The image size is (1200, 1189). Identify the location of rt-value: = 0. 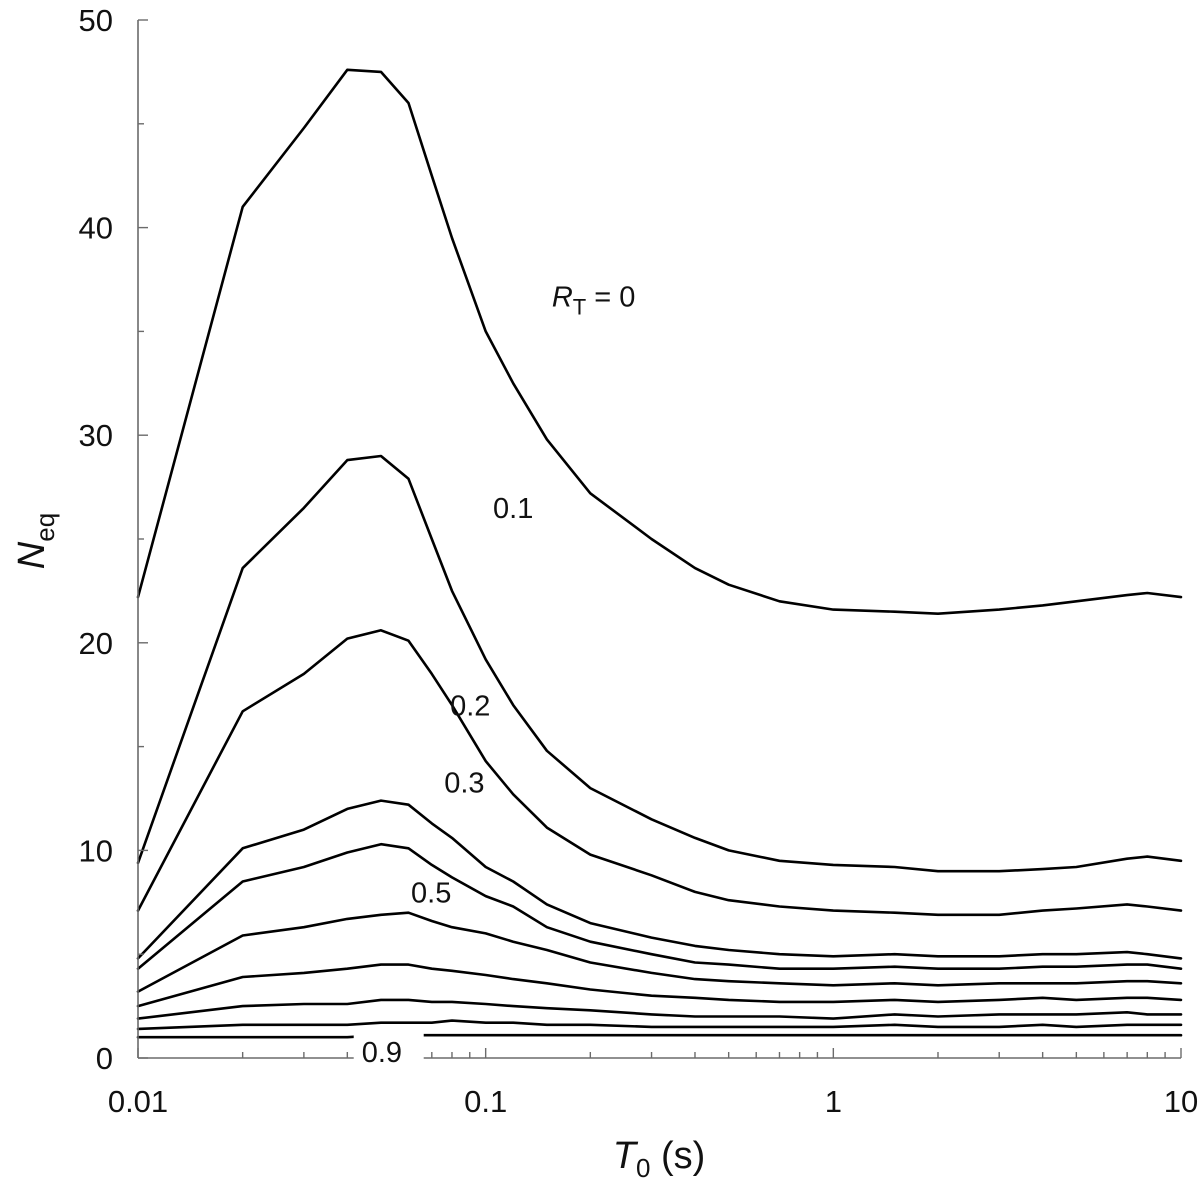
(610, 297).